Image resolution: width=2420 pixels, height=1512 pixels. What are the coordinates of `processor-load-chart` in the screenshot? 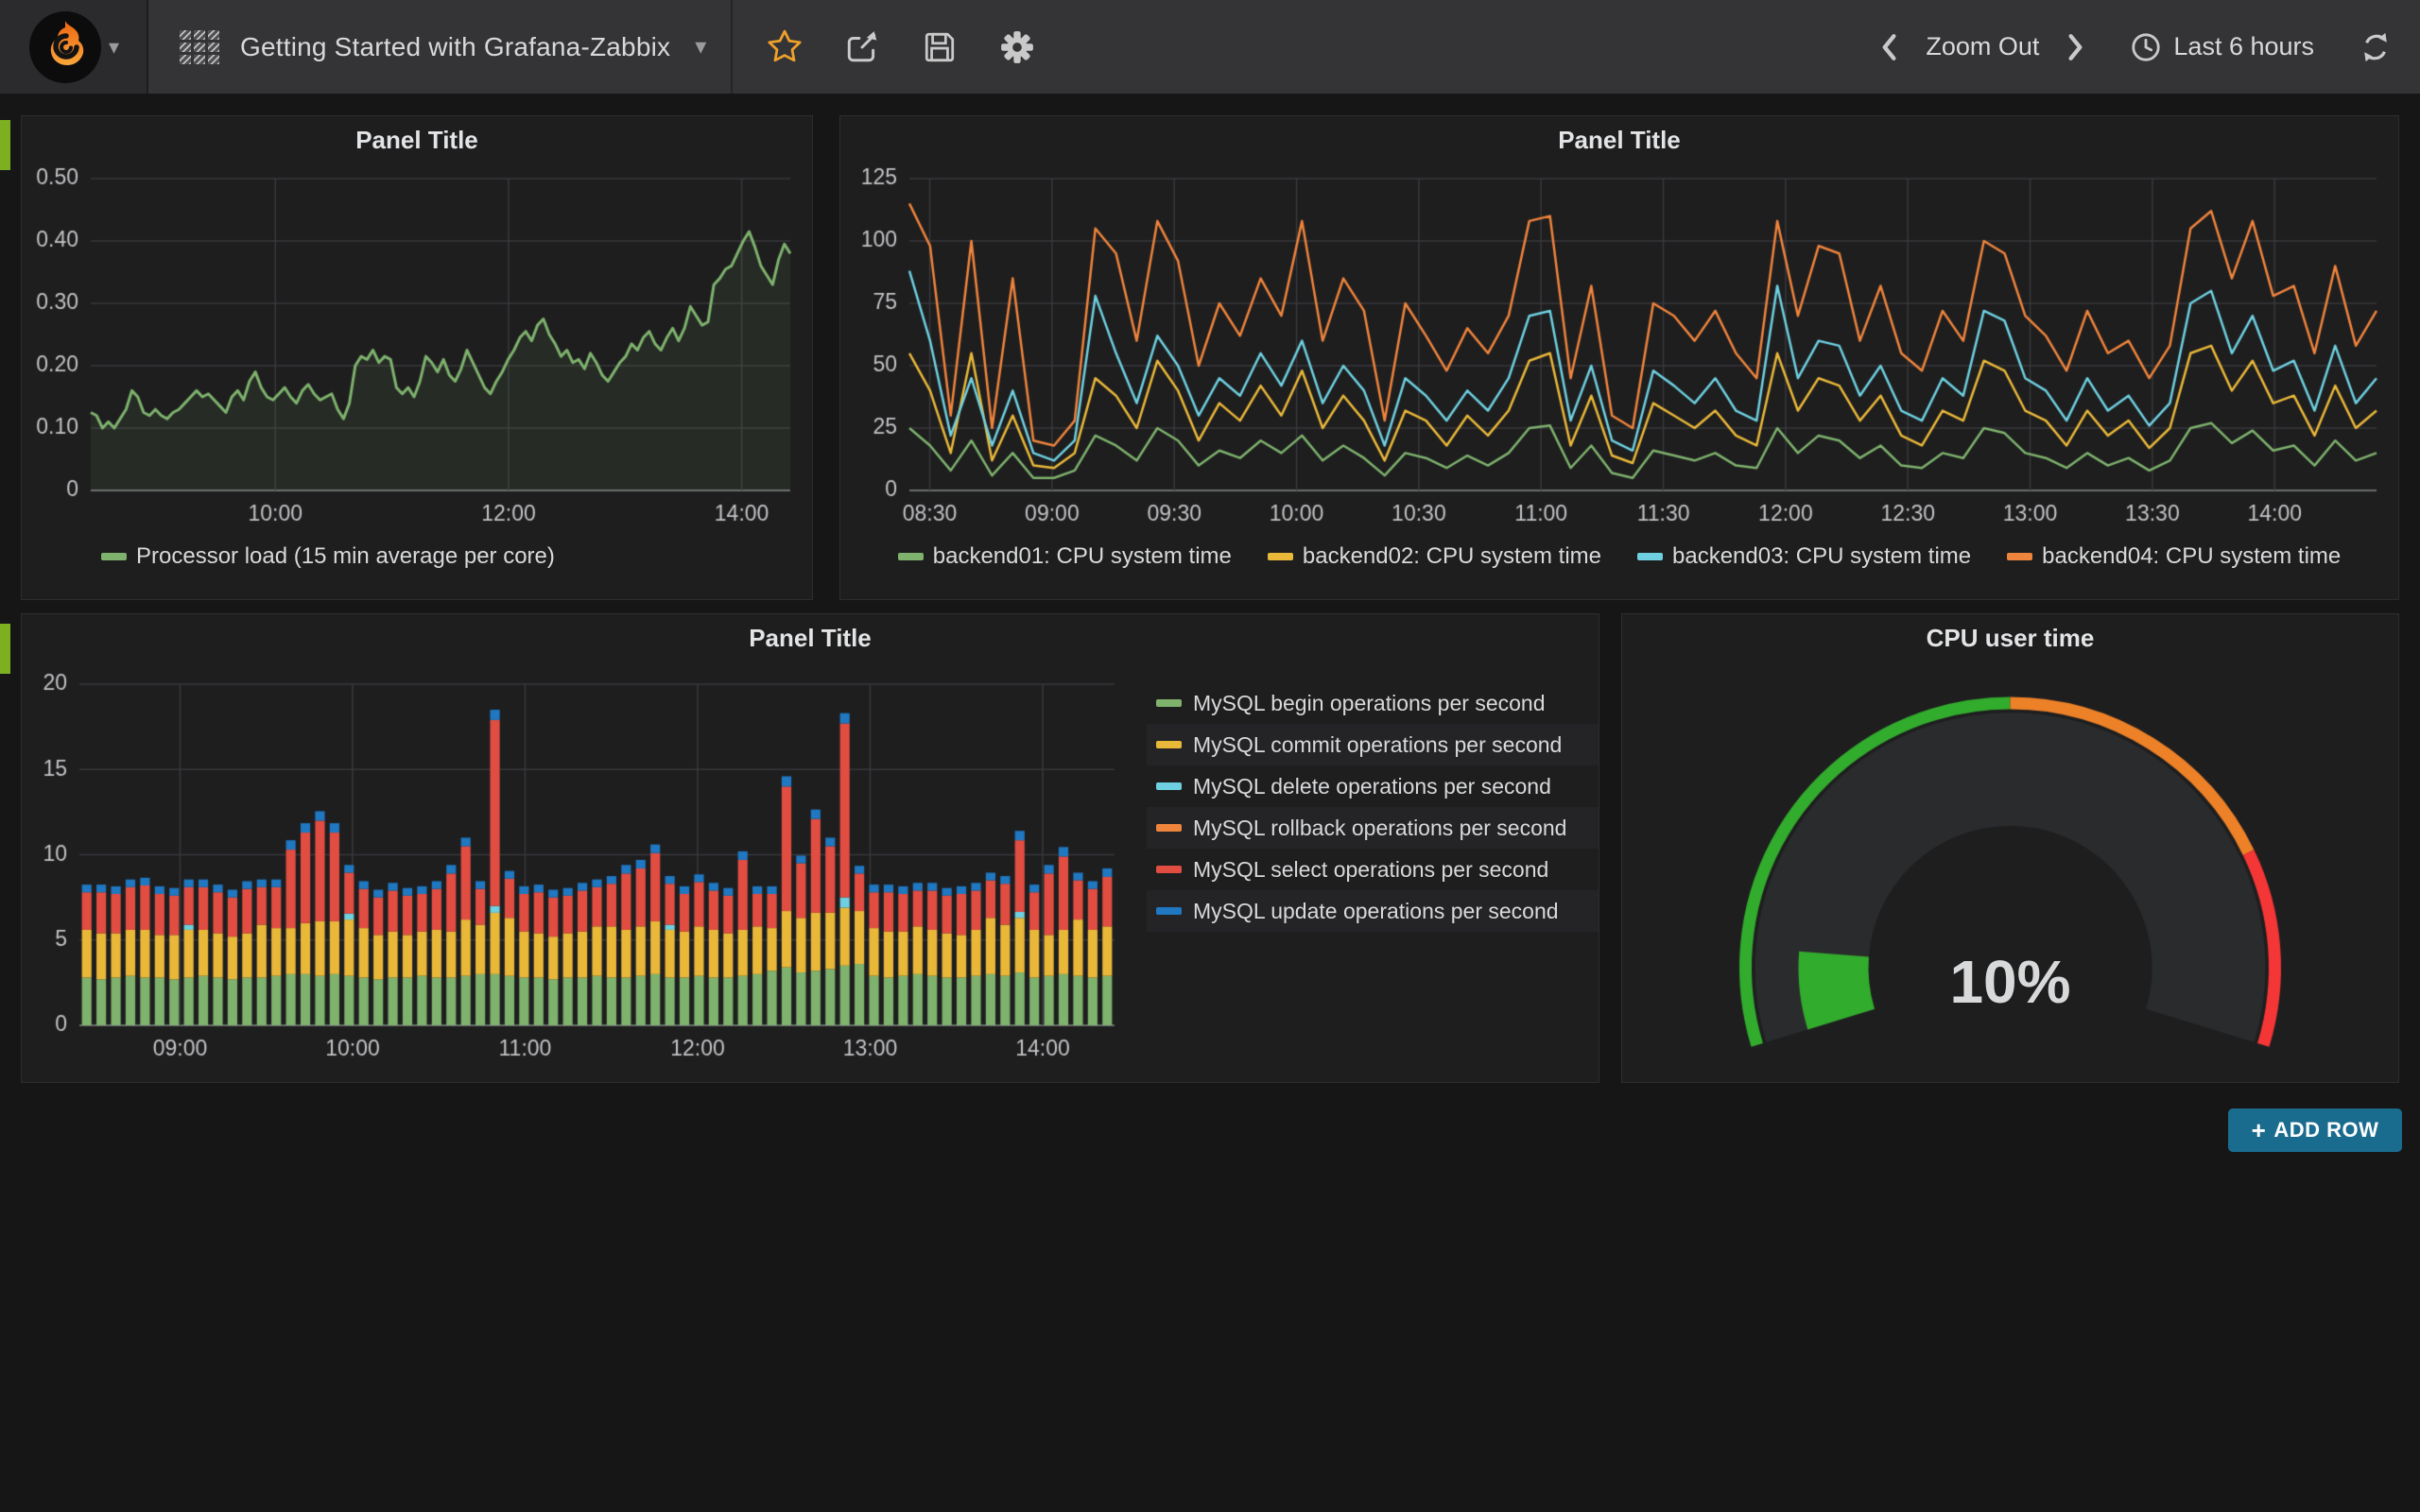 It's located at (416, 348).